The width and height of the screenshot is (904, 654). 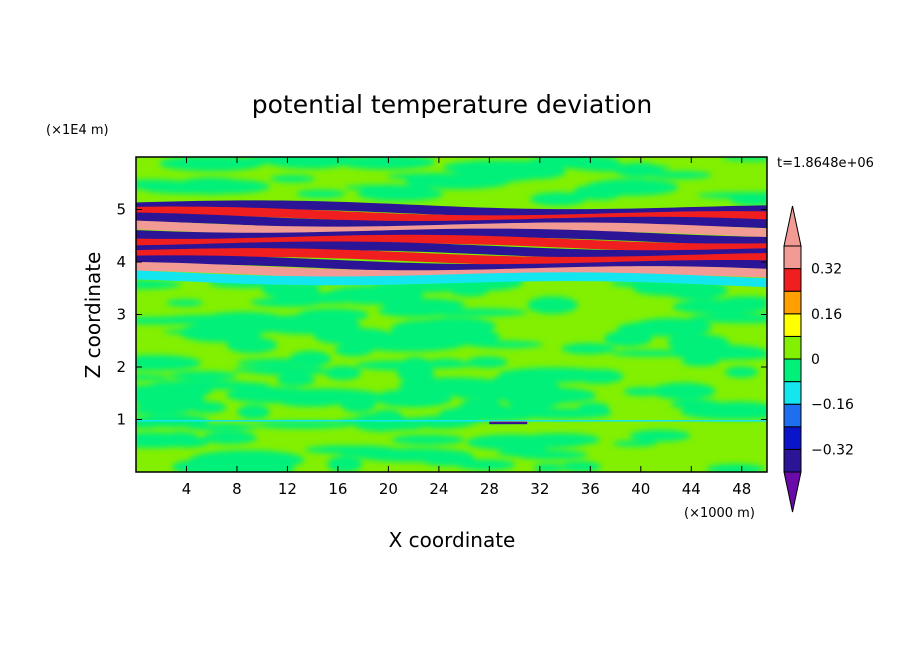 I want to click on x-tick-label: 24, so click(x=438, y=489).